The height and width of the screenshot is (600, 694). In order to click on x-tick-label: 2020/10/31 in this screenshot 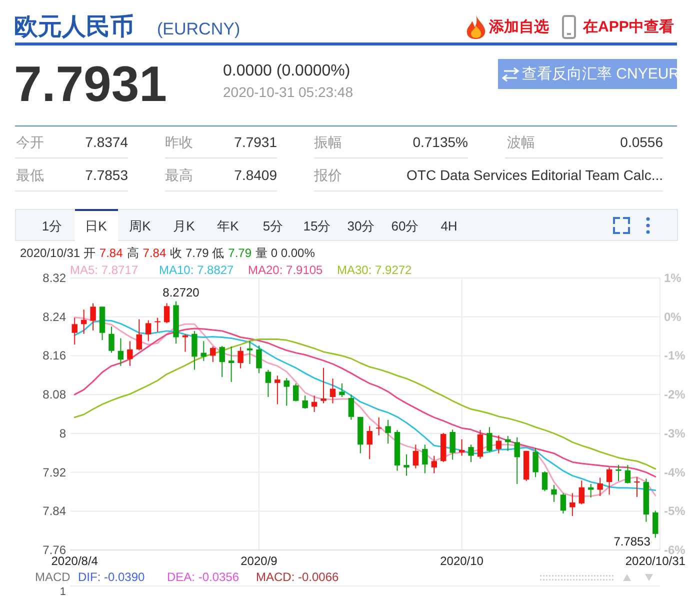, I will do `click(655, 561)`.